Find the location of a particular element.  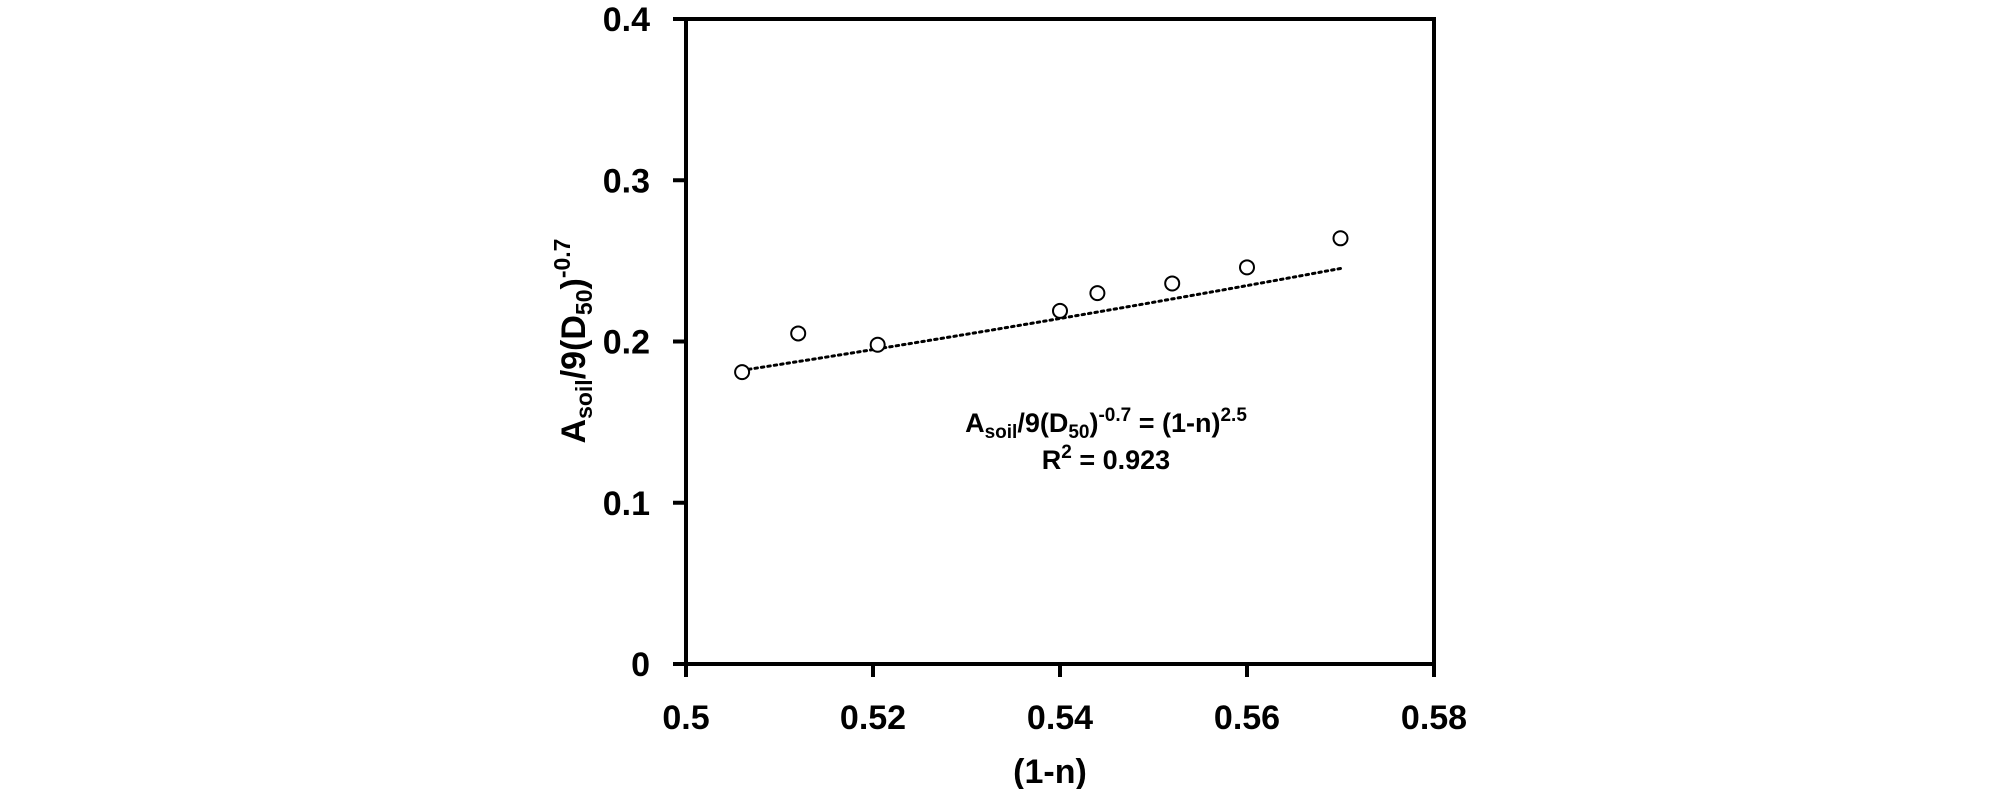

eq-mid: /9(D is located at coordinates (1042, 423).